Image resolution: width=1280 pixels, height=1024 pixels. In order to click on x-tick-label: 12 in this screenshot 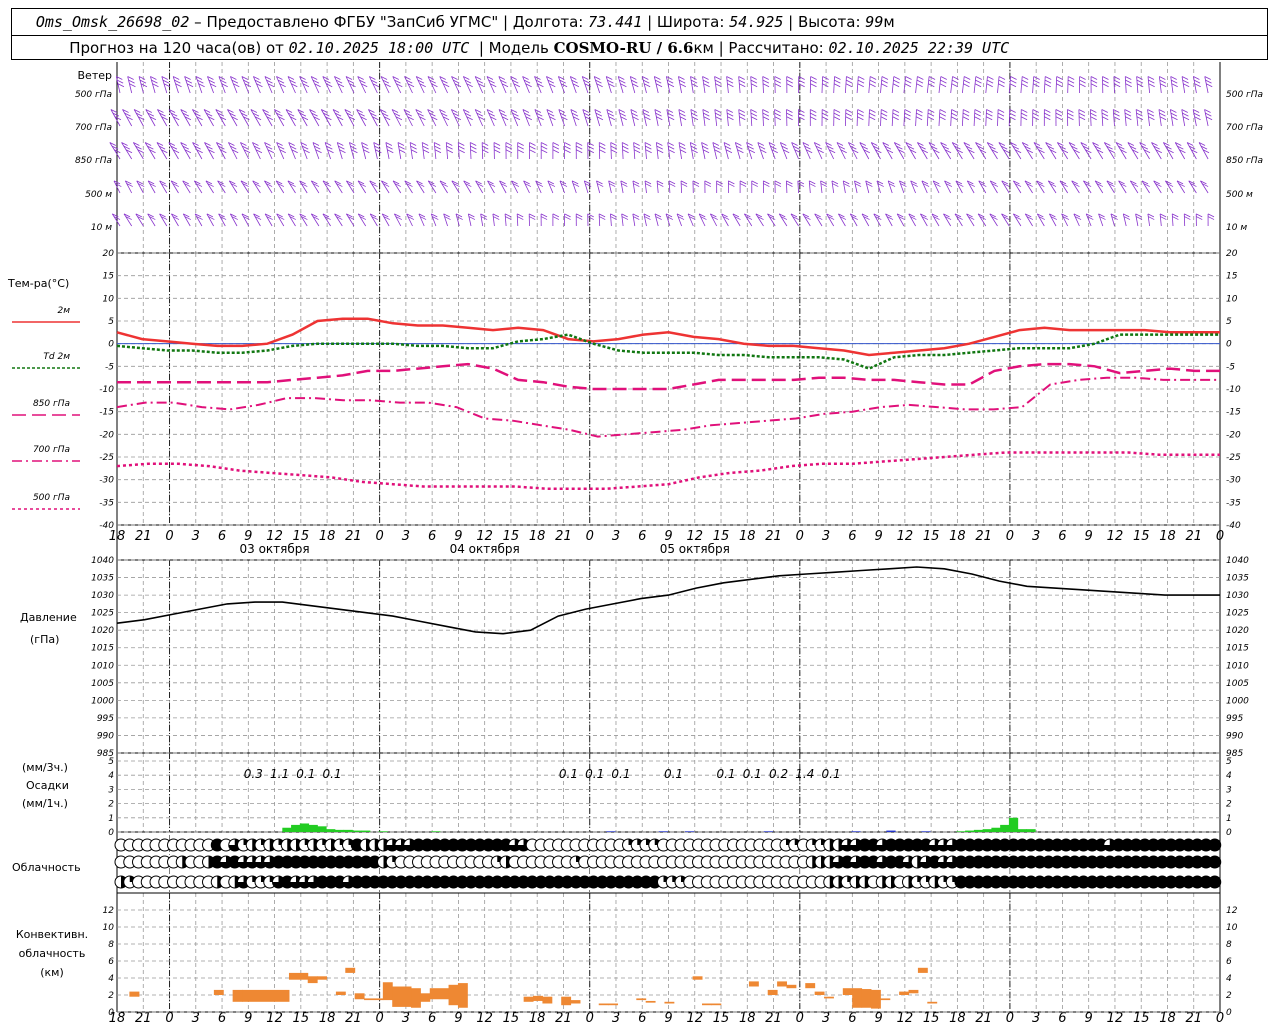, I will do `click(274, 536)`.